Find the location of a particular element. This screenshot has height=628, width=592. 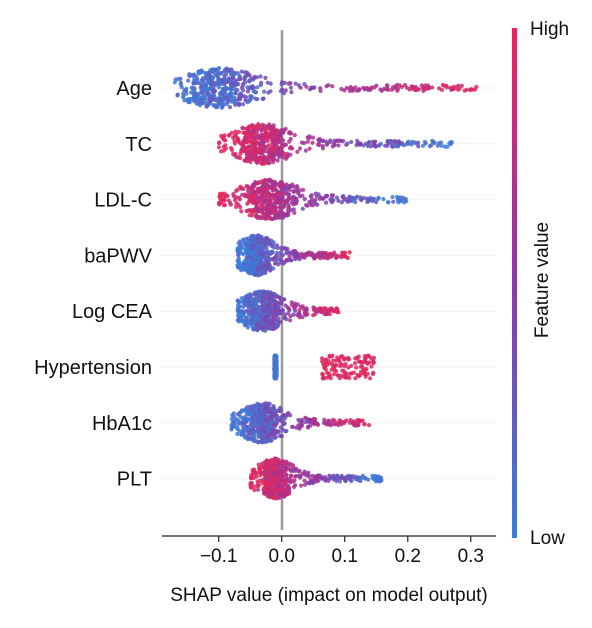

x-tick-label: 0.0 is located at coordinates (282, 556).